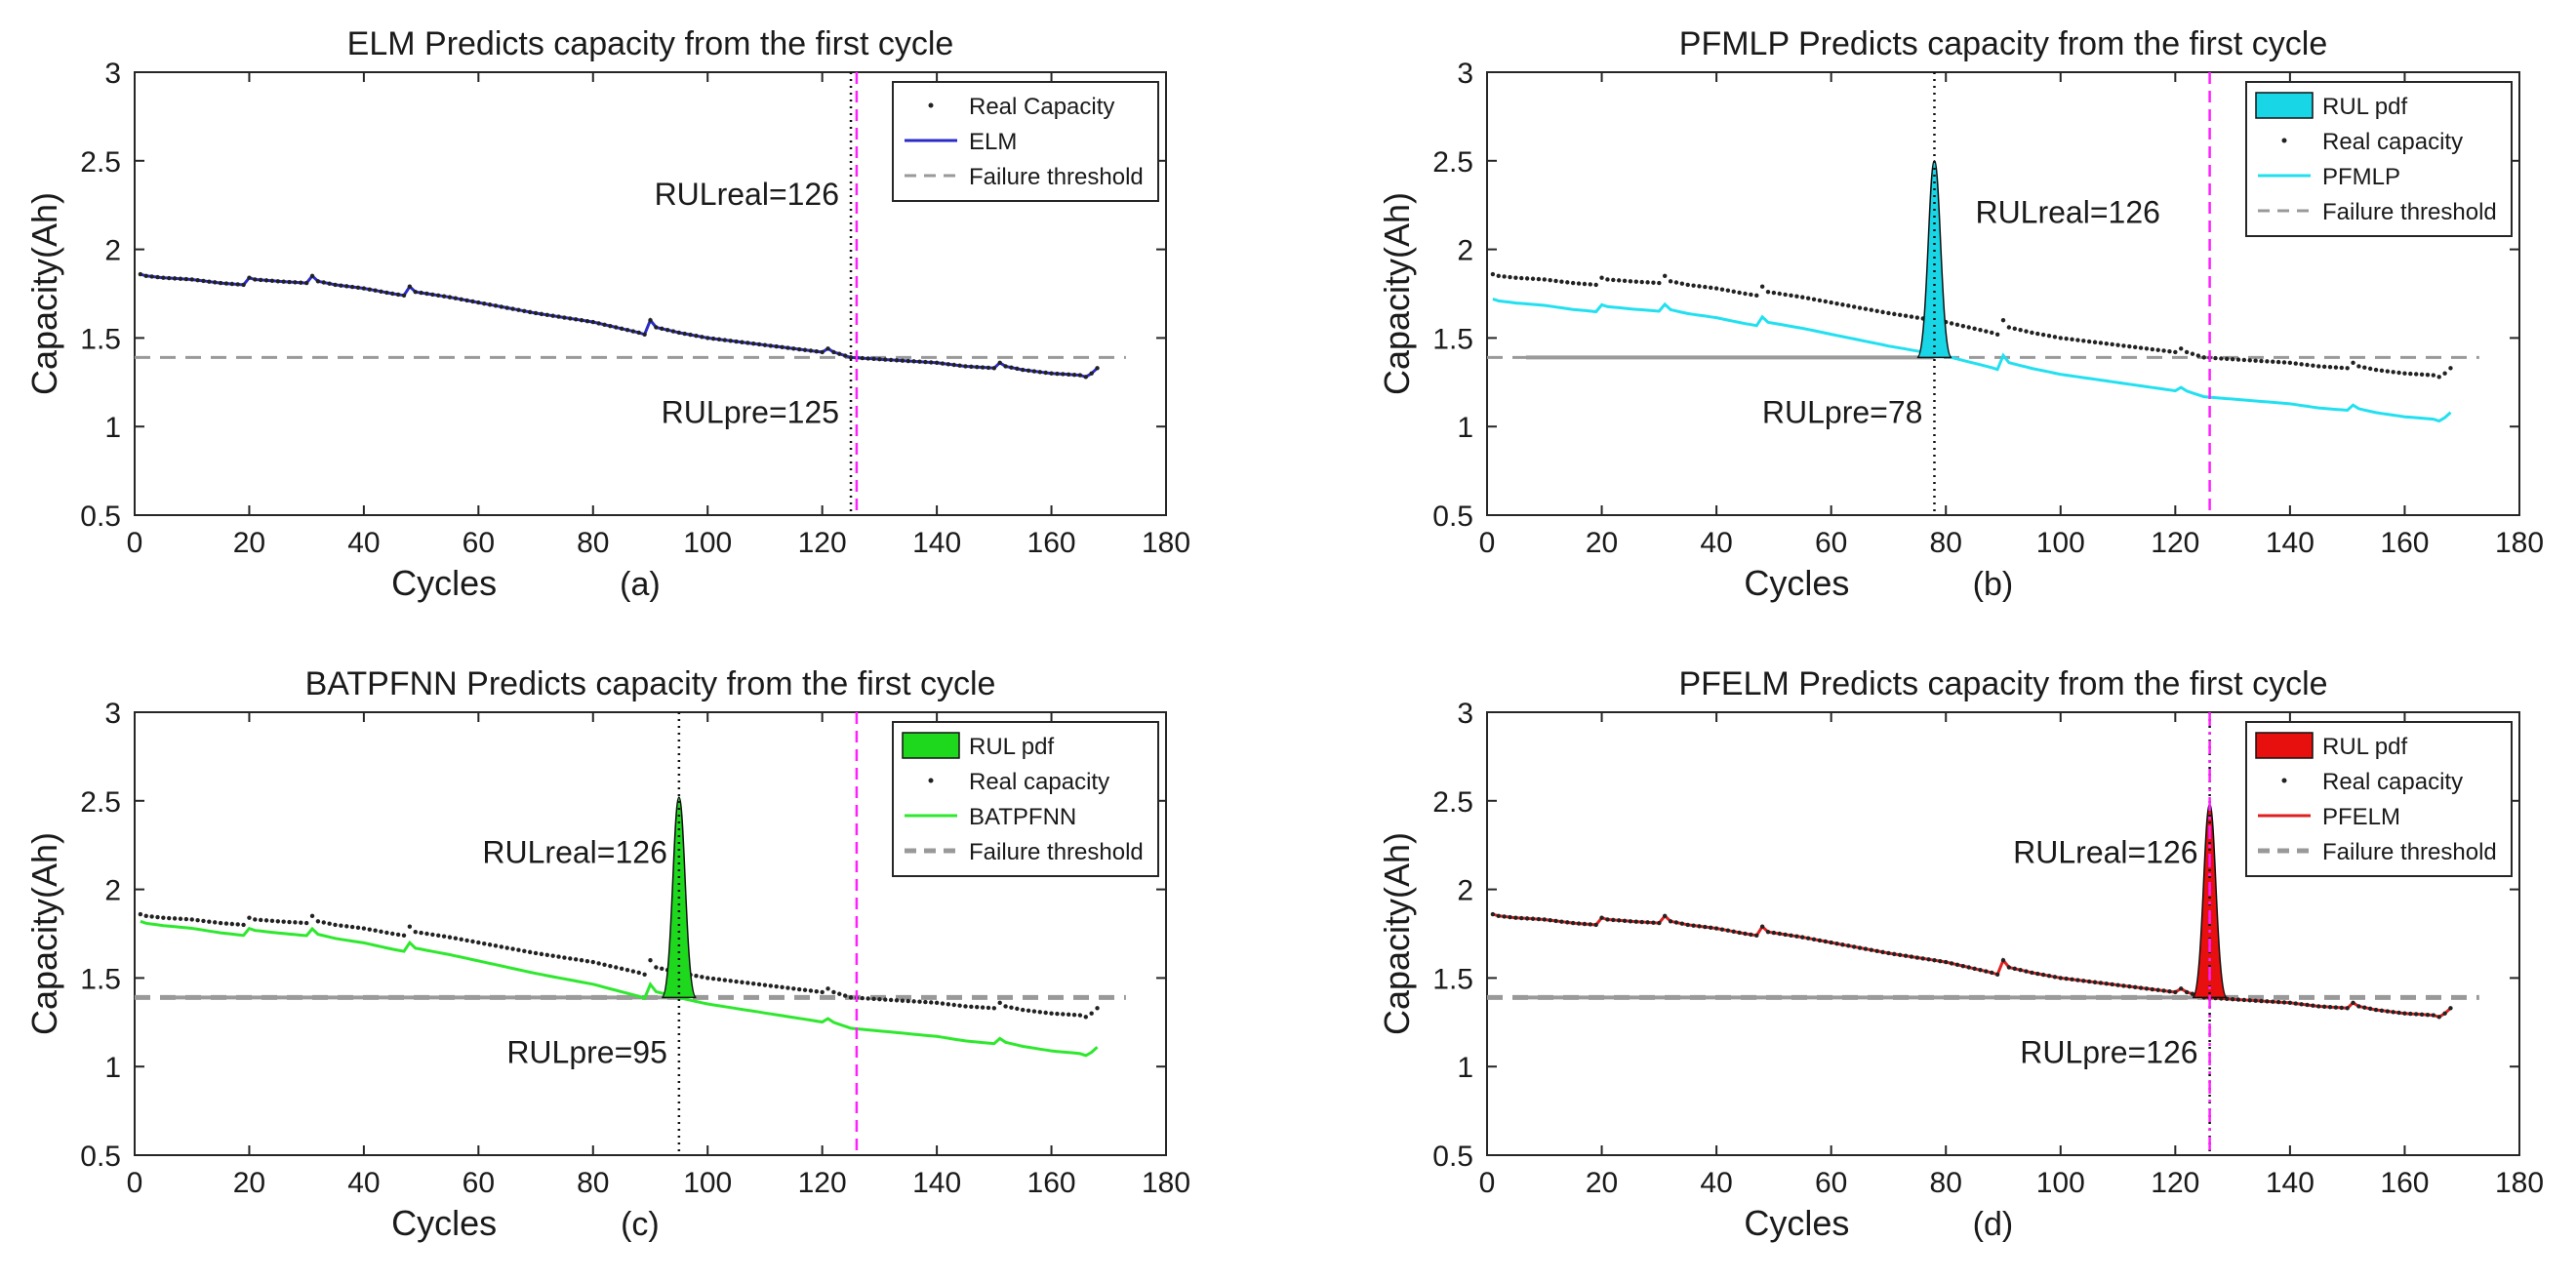 The image size is (2576, 1282). What do you see at coordinates (2409, 212) in the screenshot?
I see `legend-label: Failure threshold` at bounding box center [2409, 212].